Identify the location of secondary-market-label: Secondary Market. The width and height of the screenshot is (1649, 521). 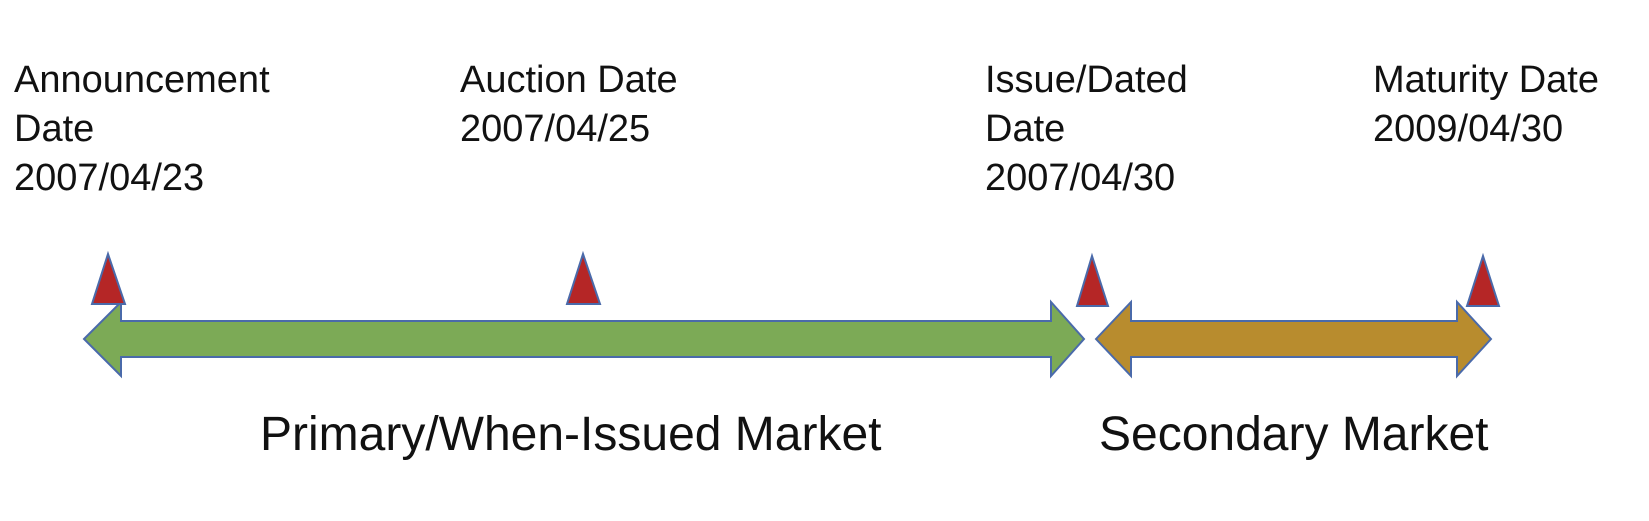
(1294, 434).